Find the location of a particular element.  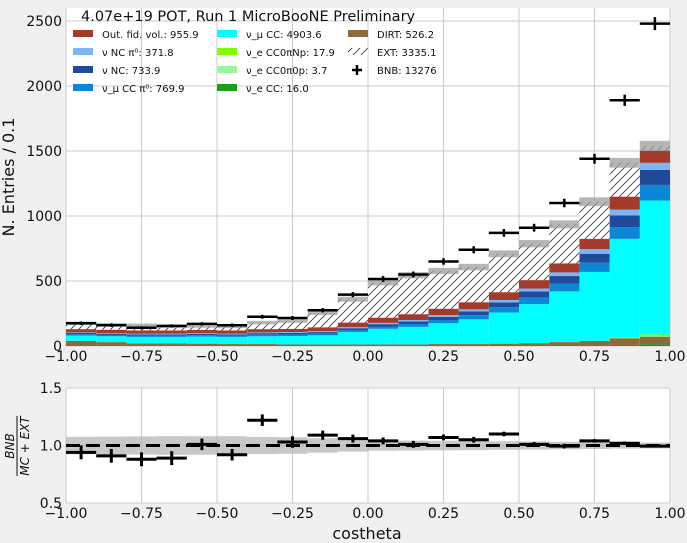

main-y-tick-labels: 0 500 1000 1500 2000 2500 is located at coordinates (44, 184).